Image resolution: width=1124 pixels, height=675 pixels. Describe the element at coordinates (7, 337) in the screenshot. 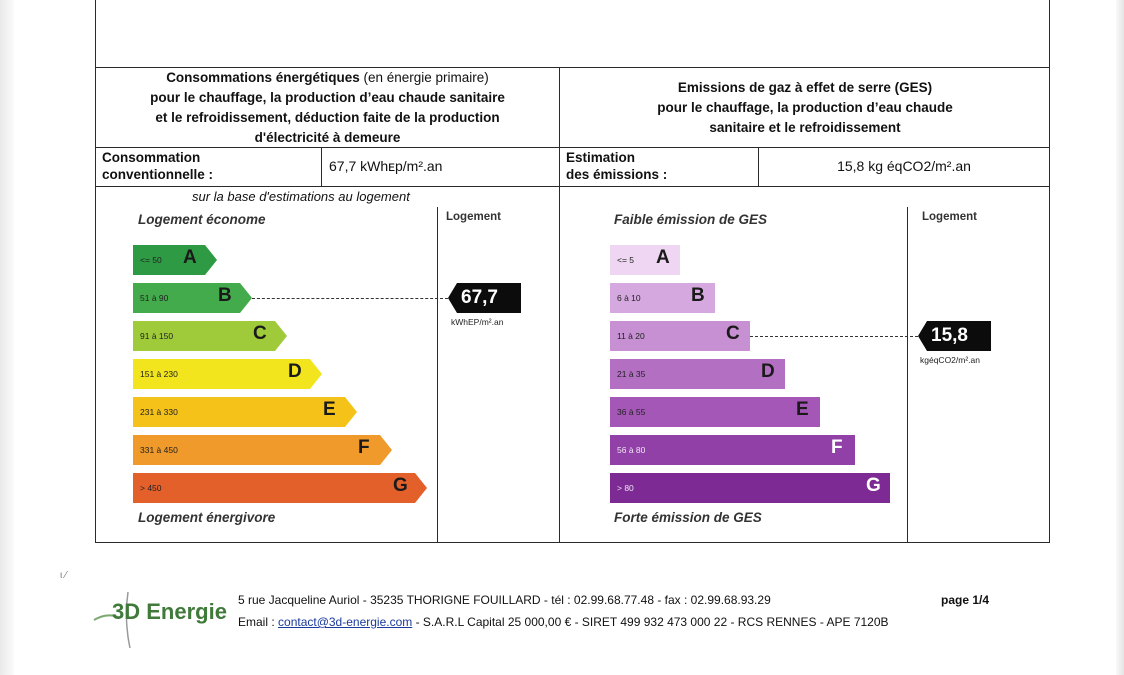

I see `page-edge-left` at that location.